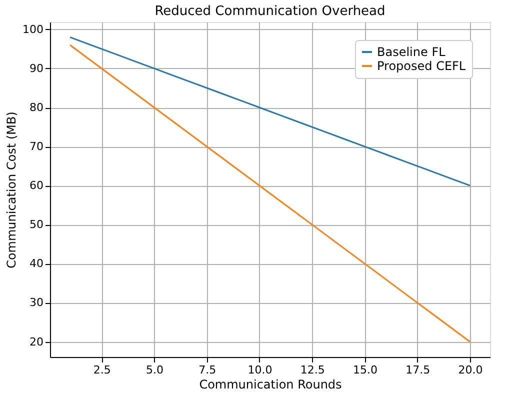 This screenshot has height=410, width=519. Describe the element at coordinates (37, 147) in the screenshot. I see `y-tick-label: 70` at that location.